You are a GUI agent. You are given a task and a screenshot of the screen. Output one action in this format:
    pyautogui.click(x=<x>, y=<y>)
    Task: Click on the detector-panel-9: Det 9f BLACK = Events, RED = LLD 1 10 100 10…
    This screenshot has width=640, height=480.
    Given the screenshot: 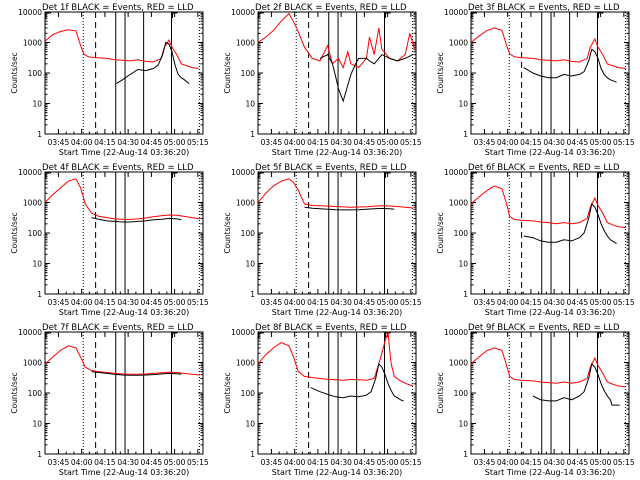 What is the action you would take?
    pyautogui.click(x=535, y=400)
    